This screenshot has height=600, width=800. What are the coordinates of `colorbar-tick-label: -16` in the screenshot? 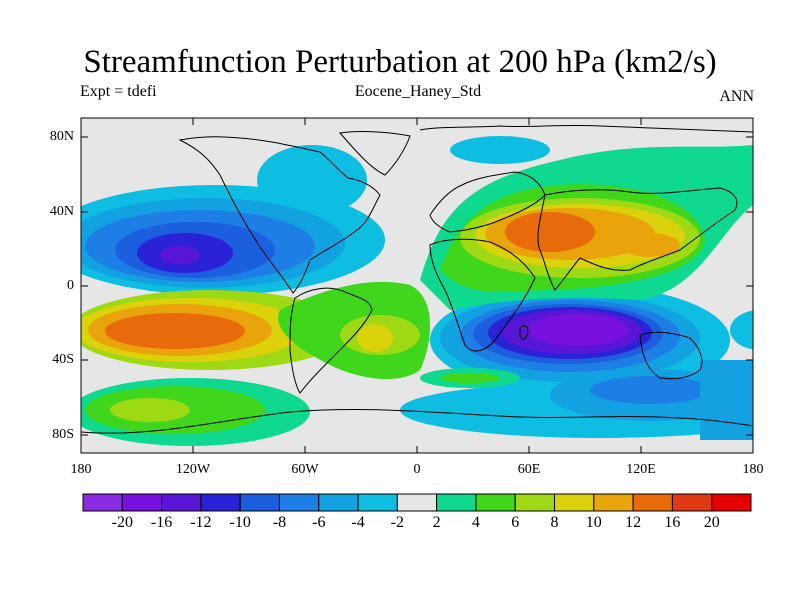 It's located at (161, 522).